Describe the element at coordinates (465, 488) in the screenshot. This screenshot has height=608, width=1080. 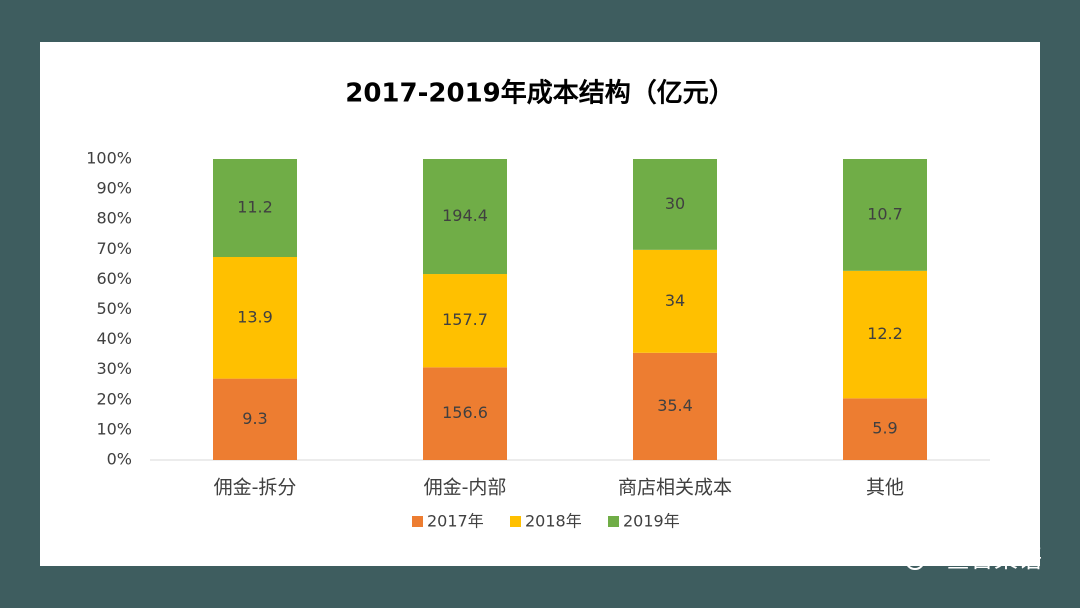
I see `x-tick-label: 佣金-内部` at that location.